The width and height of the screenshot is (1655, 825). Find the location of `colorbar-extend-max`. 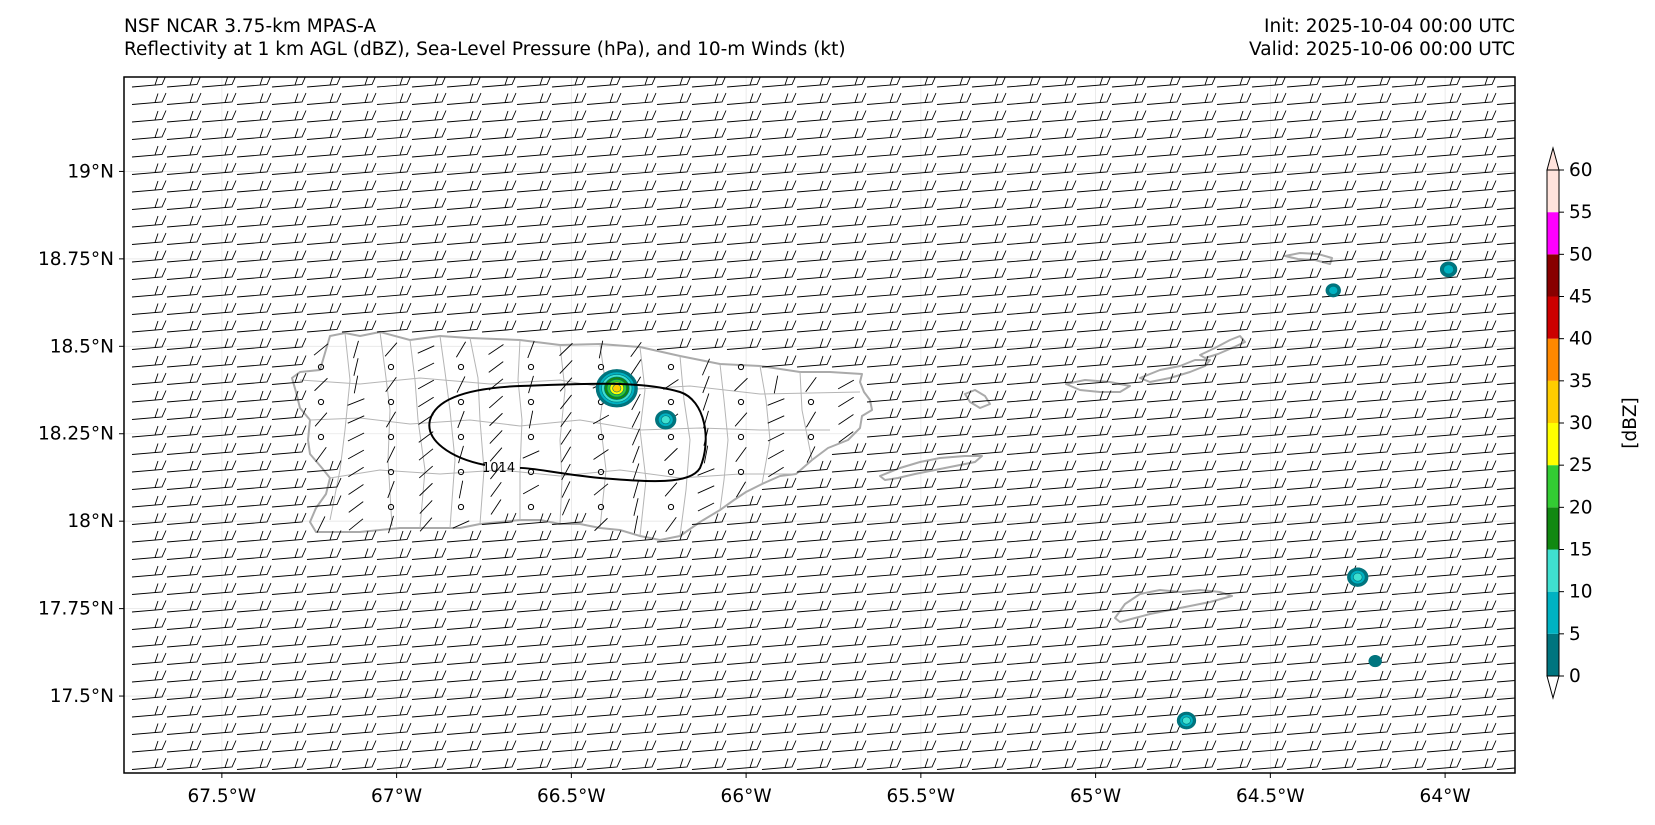

colorbar-extend-max is located at coordinates (1553, 158).